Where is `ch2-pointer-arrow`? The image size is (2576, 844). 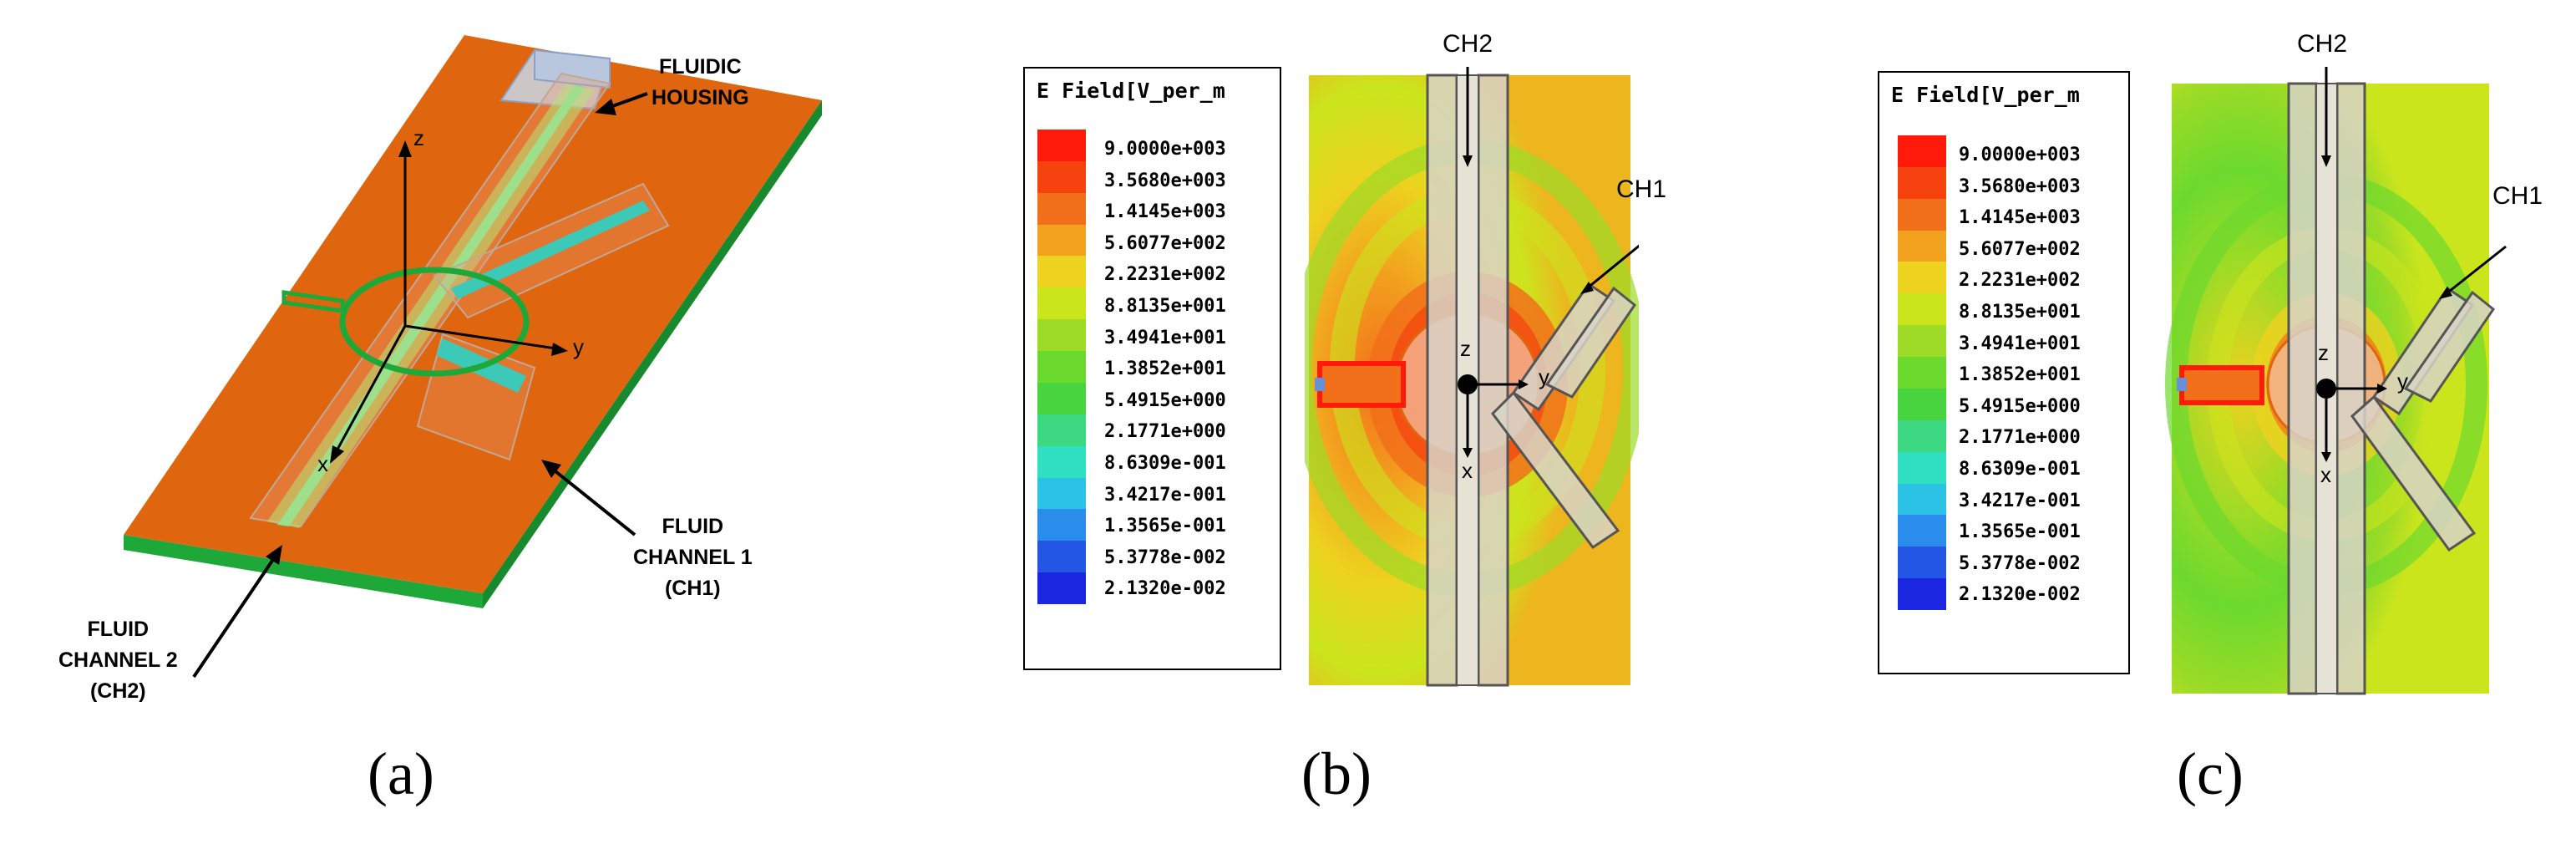
ch2-pointer-arrow is located at coordinates (274, 555).